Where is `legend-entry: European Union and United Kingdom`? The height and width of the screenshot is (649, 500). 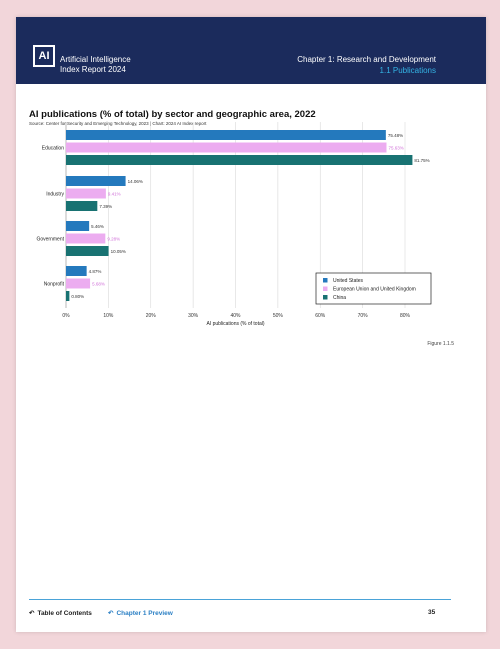 legend-entry: European Union and United Kingdom is located at coordinates (374, 290).